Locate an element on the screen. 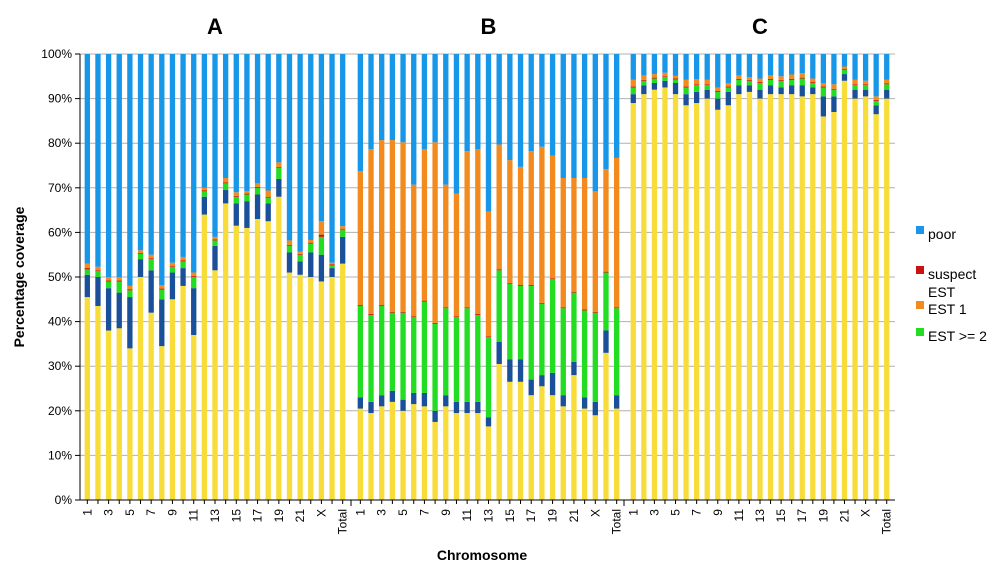 This screenshot has height=565, width=995. y-tick-label: 100% is located at coordinates (56, 54).